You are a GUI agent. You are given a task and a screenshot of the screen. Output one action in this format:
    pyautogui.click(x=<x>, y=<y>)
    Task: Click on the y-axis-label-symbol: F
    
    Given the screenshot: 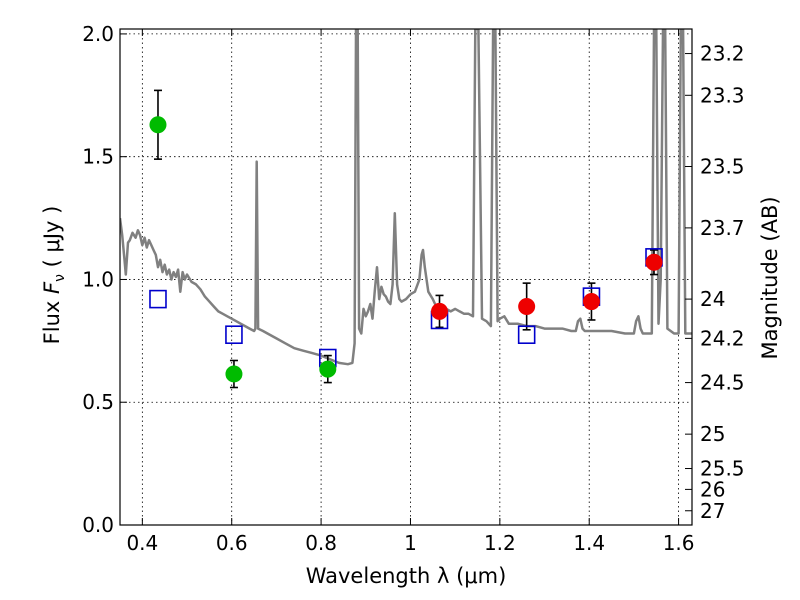 What is the action you would take?
    pyautogui.click(x=52, y=287)
    